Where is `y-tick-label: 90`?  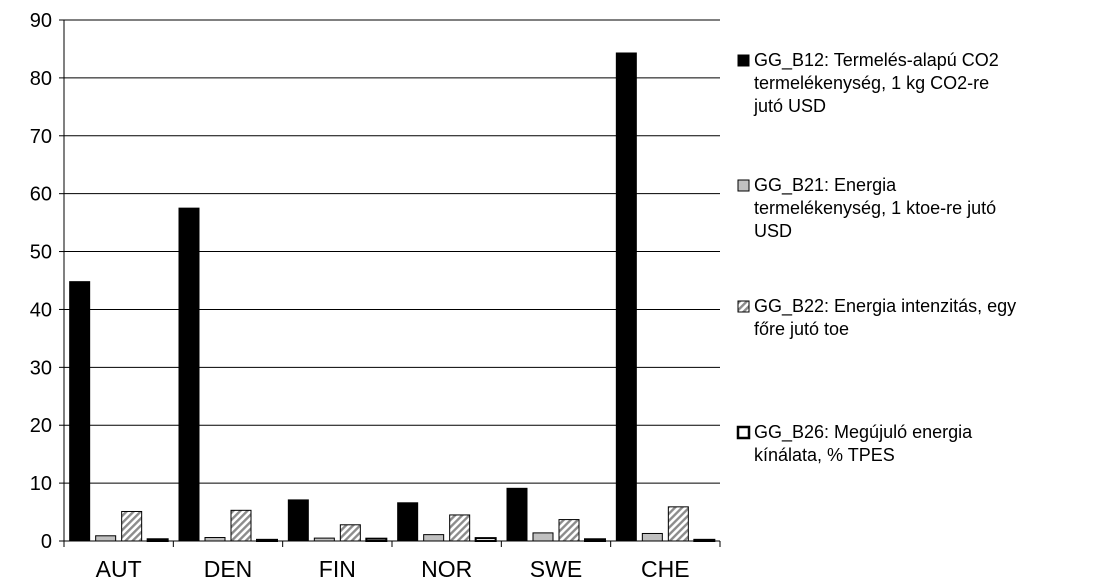
y-tick-label: 90 is located at coordinates (41, 21).